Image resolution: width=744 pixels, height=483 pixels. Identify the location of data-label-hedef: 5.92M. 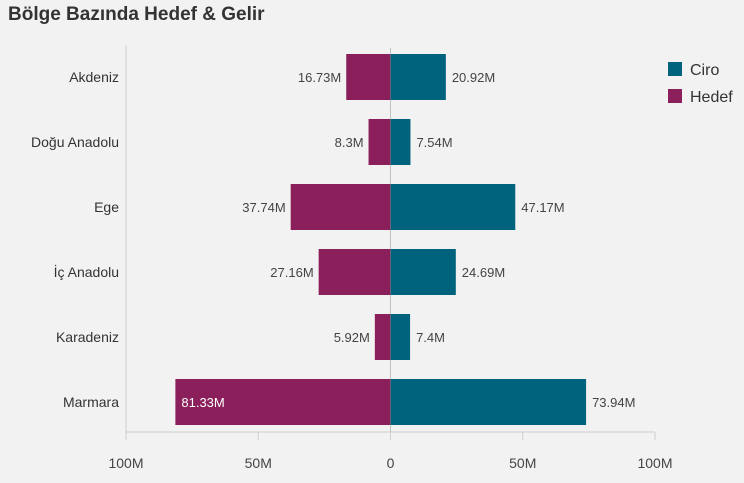
(352, 337).